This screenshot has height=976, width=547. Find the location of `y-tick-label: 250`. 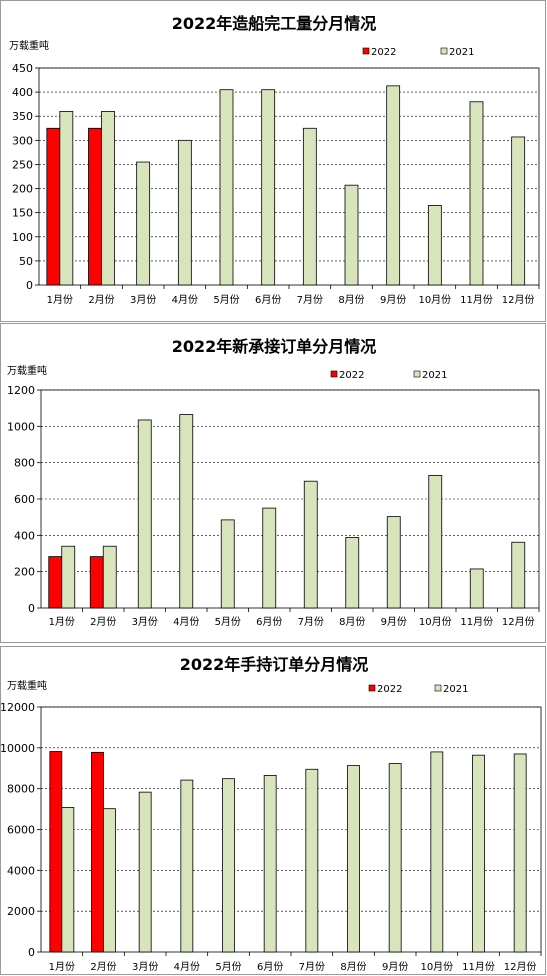

y-tick-label: 250 is located at coordinates (22, 164).